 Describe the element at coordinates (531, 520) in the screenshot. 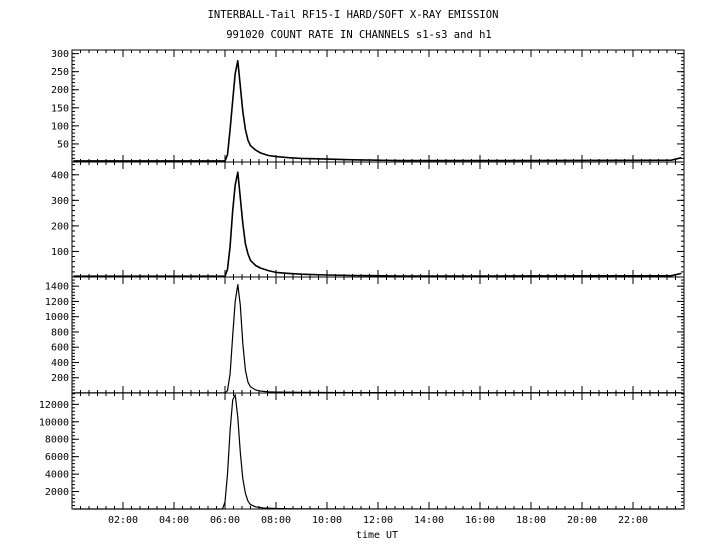

I see `x-tick-label: 18:00` at that location.